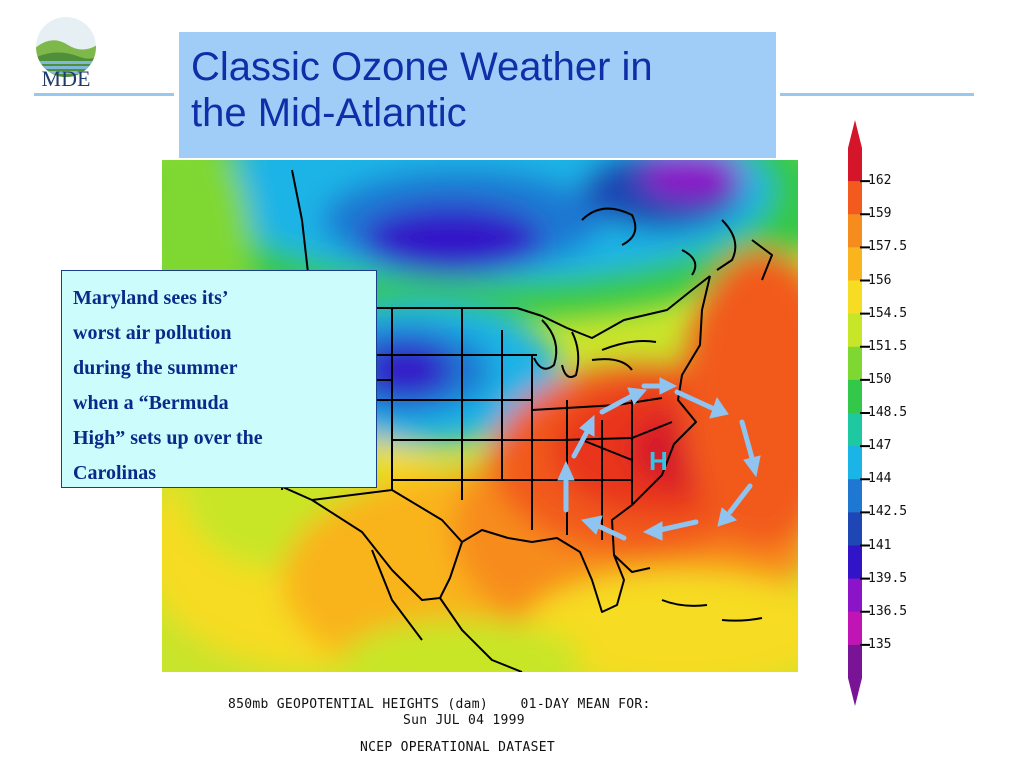 This screenshot has width=1024, height=768. Describe the element at coordinates (865, 413) in the screenshot. I see `colorbar-ticks` at that location.